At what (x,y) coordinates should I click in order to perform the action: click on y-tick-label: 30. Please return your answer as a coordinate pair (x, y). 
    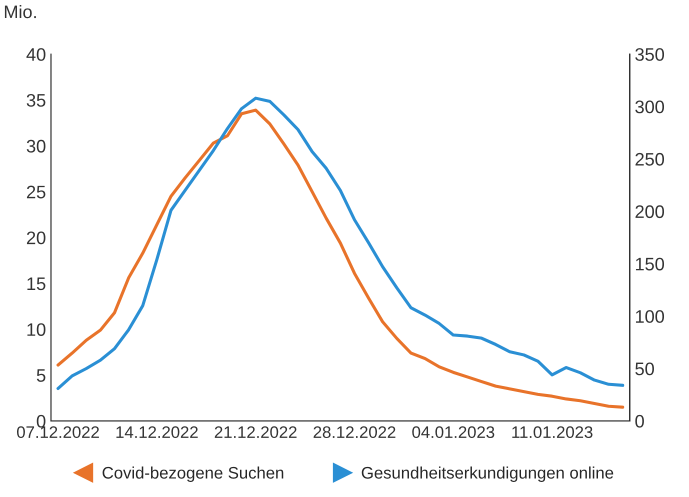
    Looking at the image, I should click on (36, 146).